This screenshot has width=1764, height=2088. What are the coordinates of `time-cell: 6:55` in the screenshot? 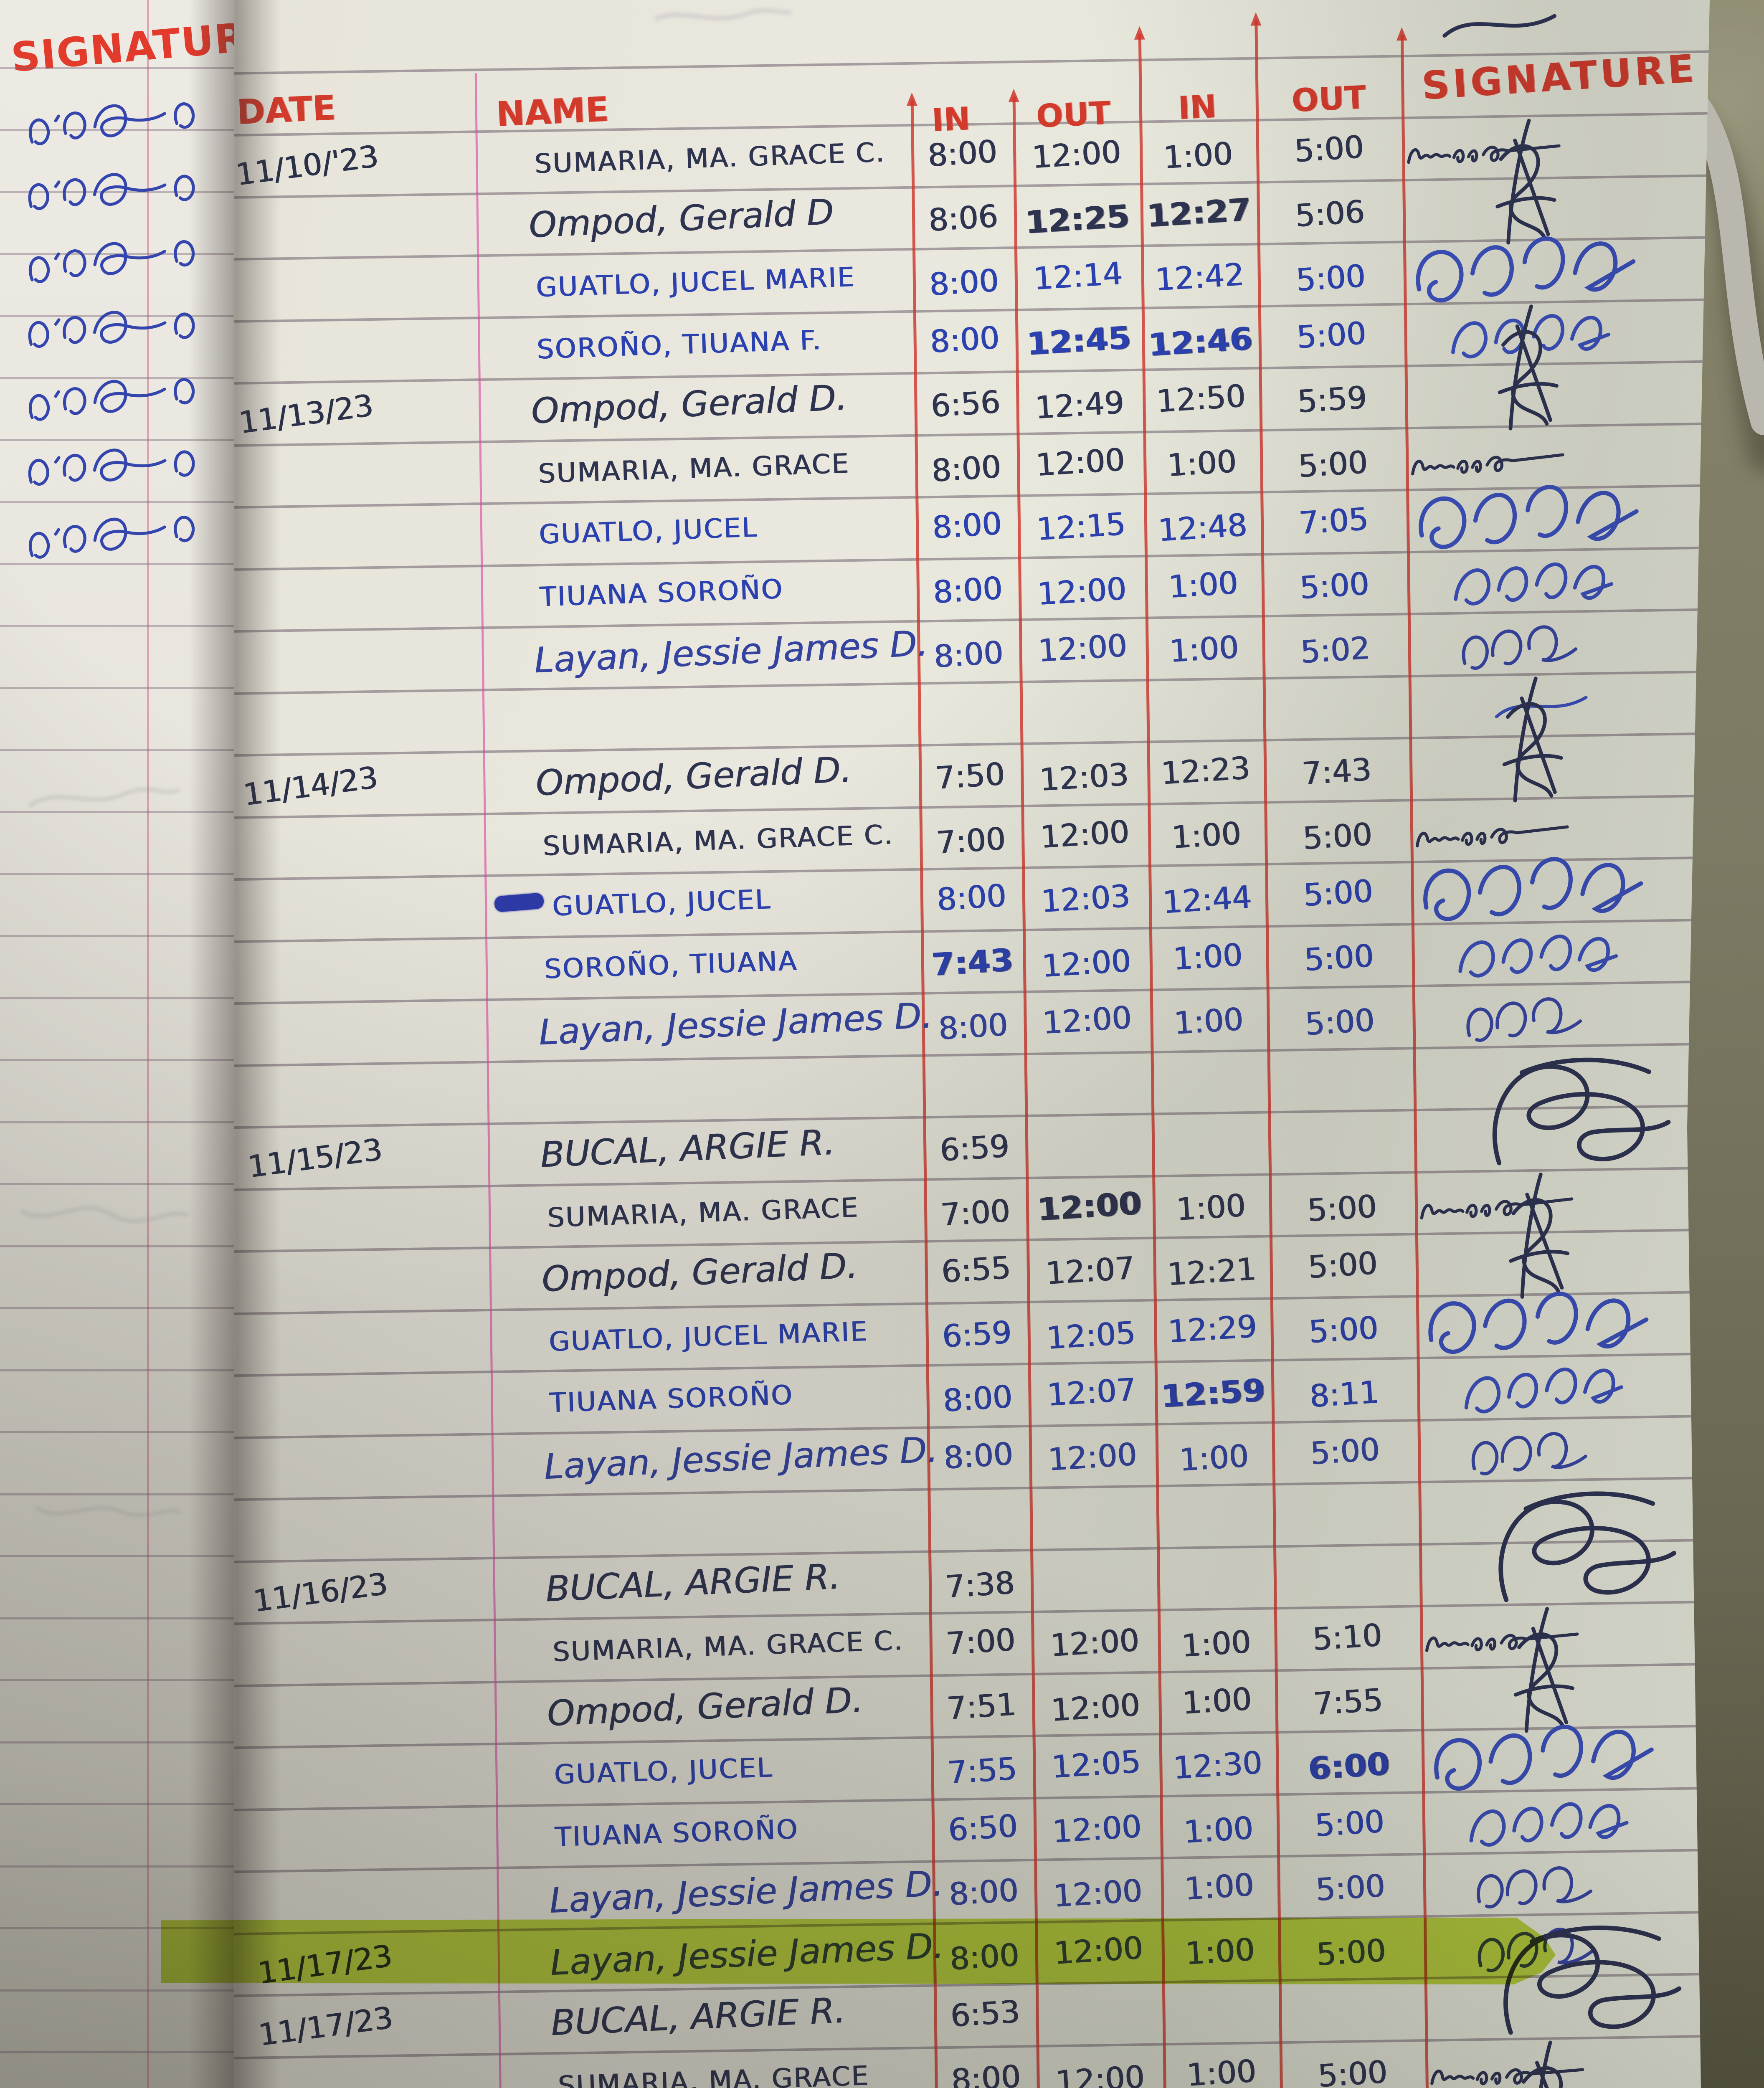 It's located at (976, 1269).